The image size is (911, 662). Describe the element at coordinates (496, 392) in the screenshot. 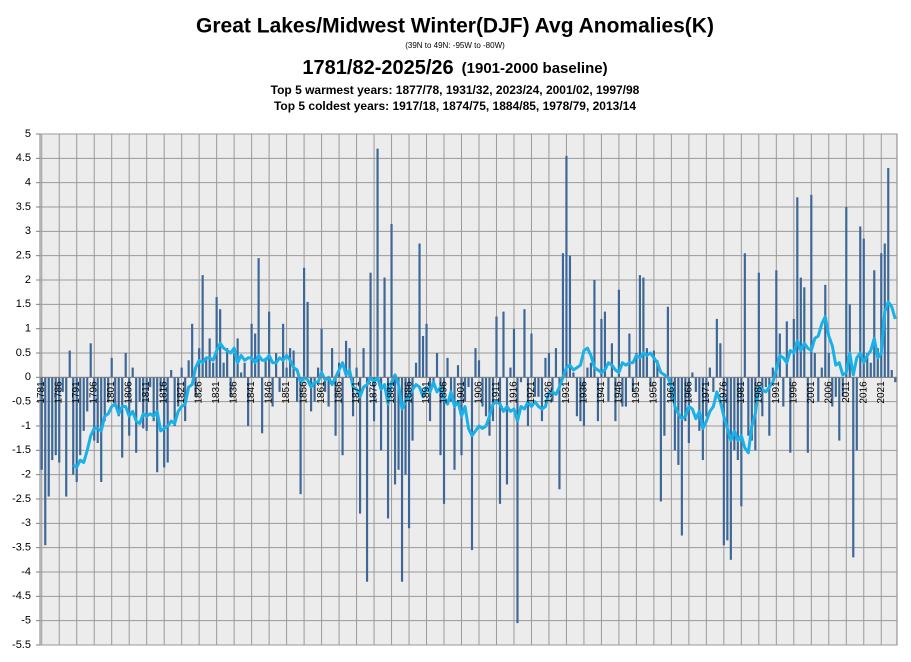

I see `x-tick-label: 1911` at that location.